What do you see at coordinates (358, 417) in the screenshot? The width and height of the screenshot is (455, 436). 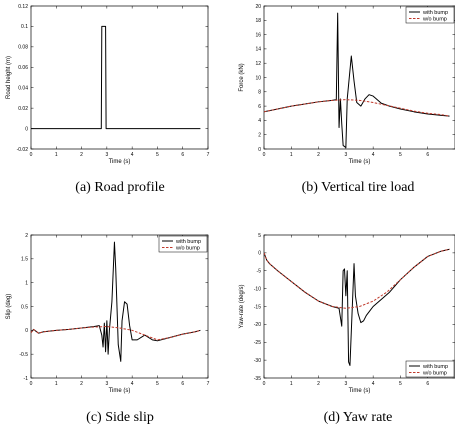 I see `figure-caption: (d) Yaw rate` at bounding box center [358, 417].